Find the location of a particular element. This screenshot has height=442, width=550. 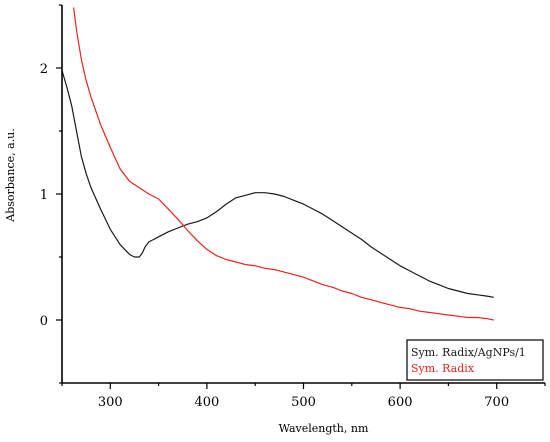

legend: Sym. Radix/AgNPs/1 Sym. Radix is located at coordinates (475, 360).